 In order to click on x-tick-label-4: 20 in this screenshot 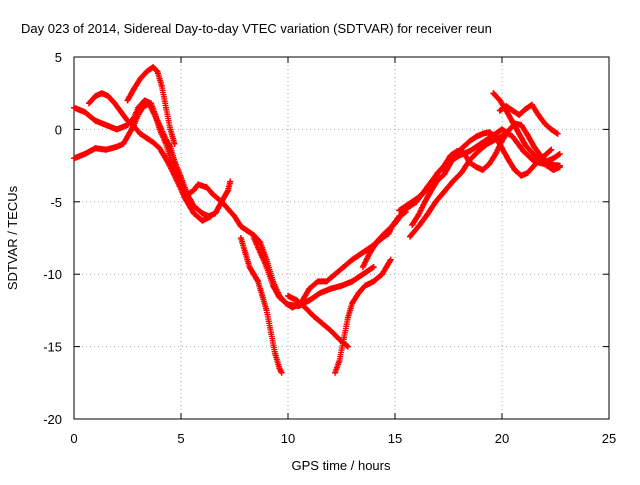, I will do `click(502, 438)`.